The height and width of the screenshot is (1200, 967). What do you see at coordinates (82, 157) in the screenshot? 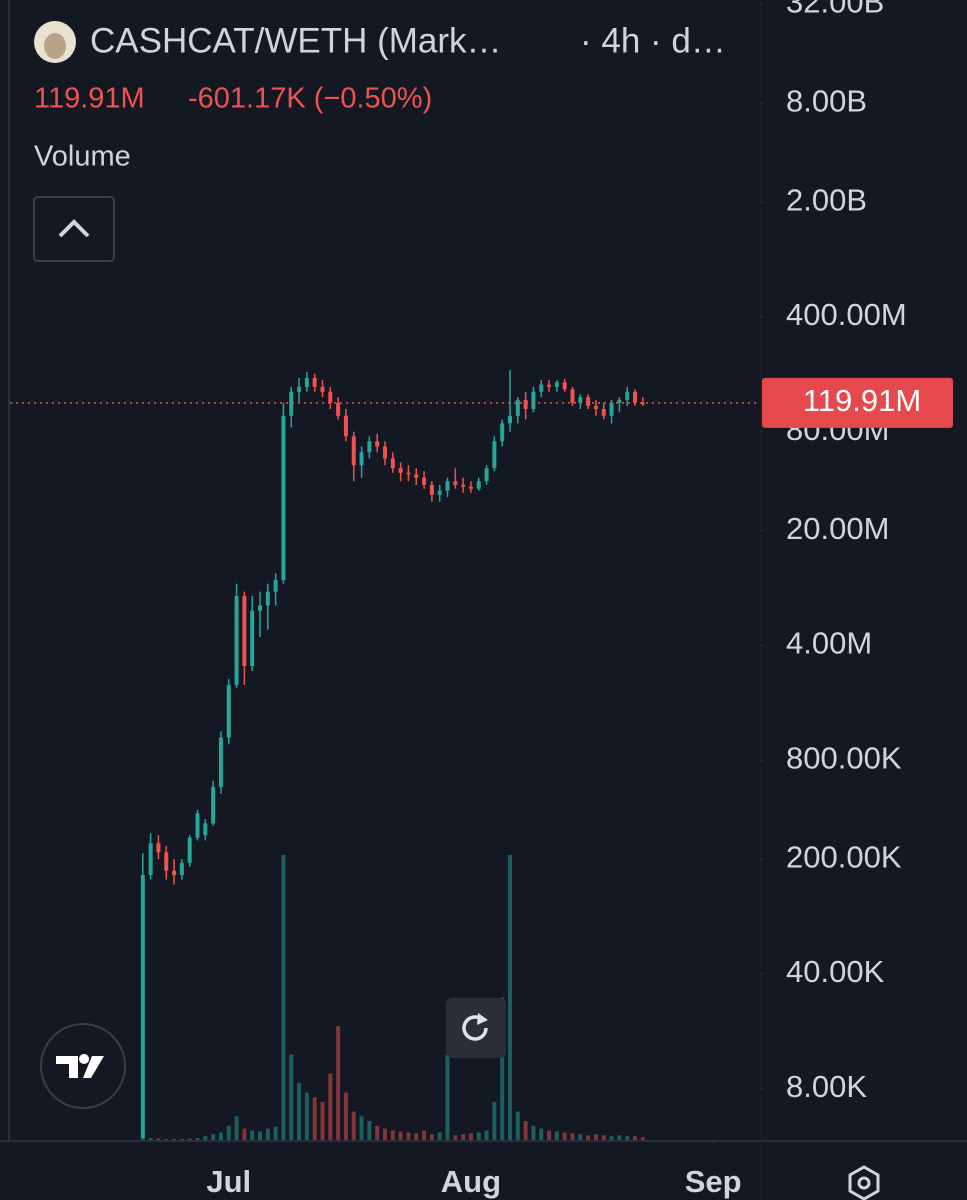
I see `indicator-label: Volume` at bounding box center [82, 157].